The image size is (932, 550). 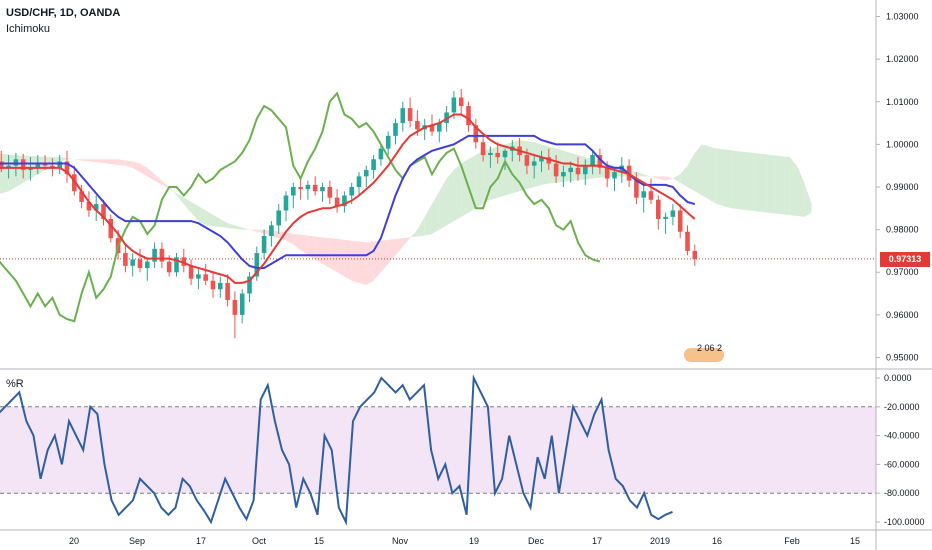 I want to click on price-tick-label: 1.02000, so click(x=902, y=59).